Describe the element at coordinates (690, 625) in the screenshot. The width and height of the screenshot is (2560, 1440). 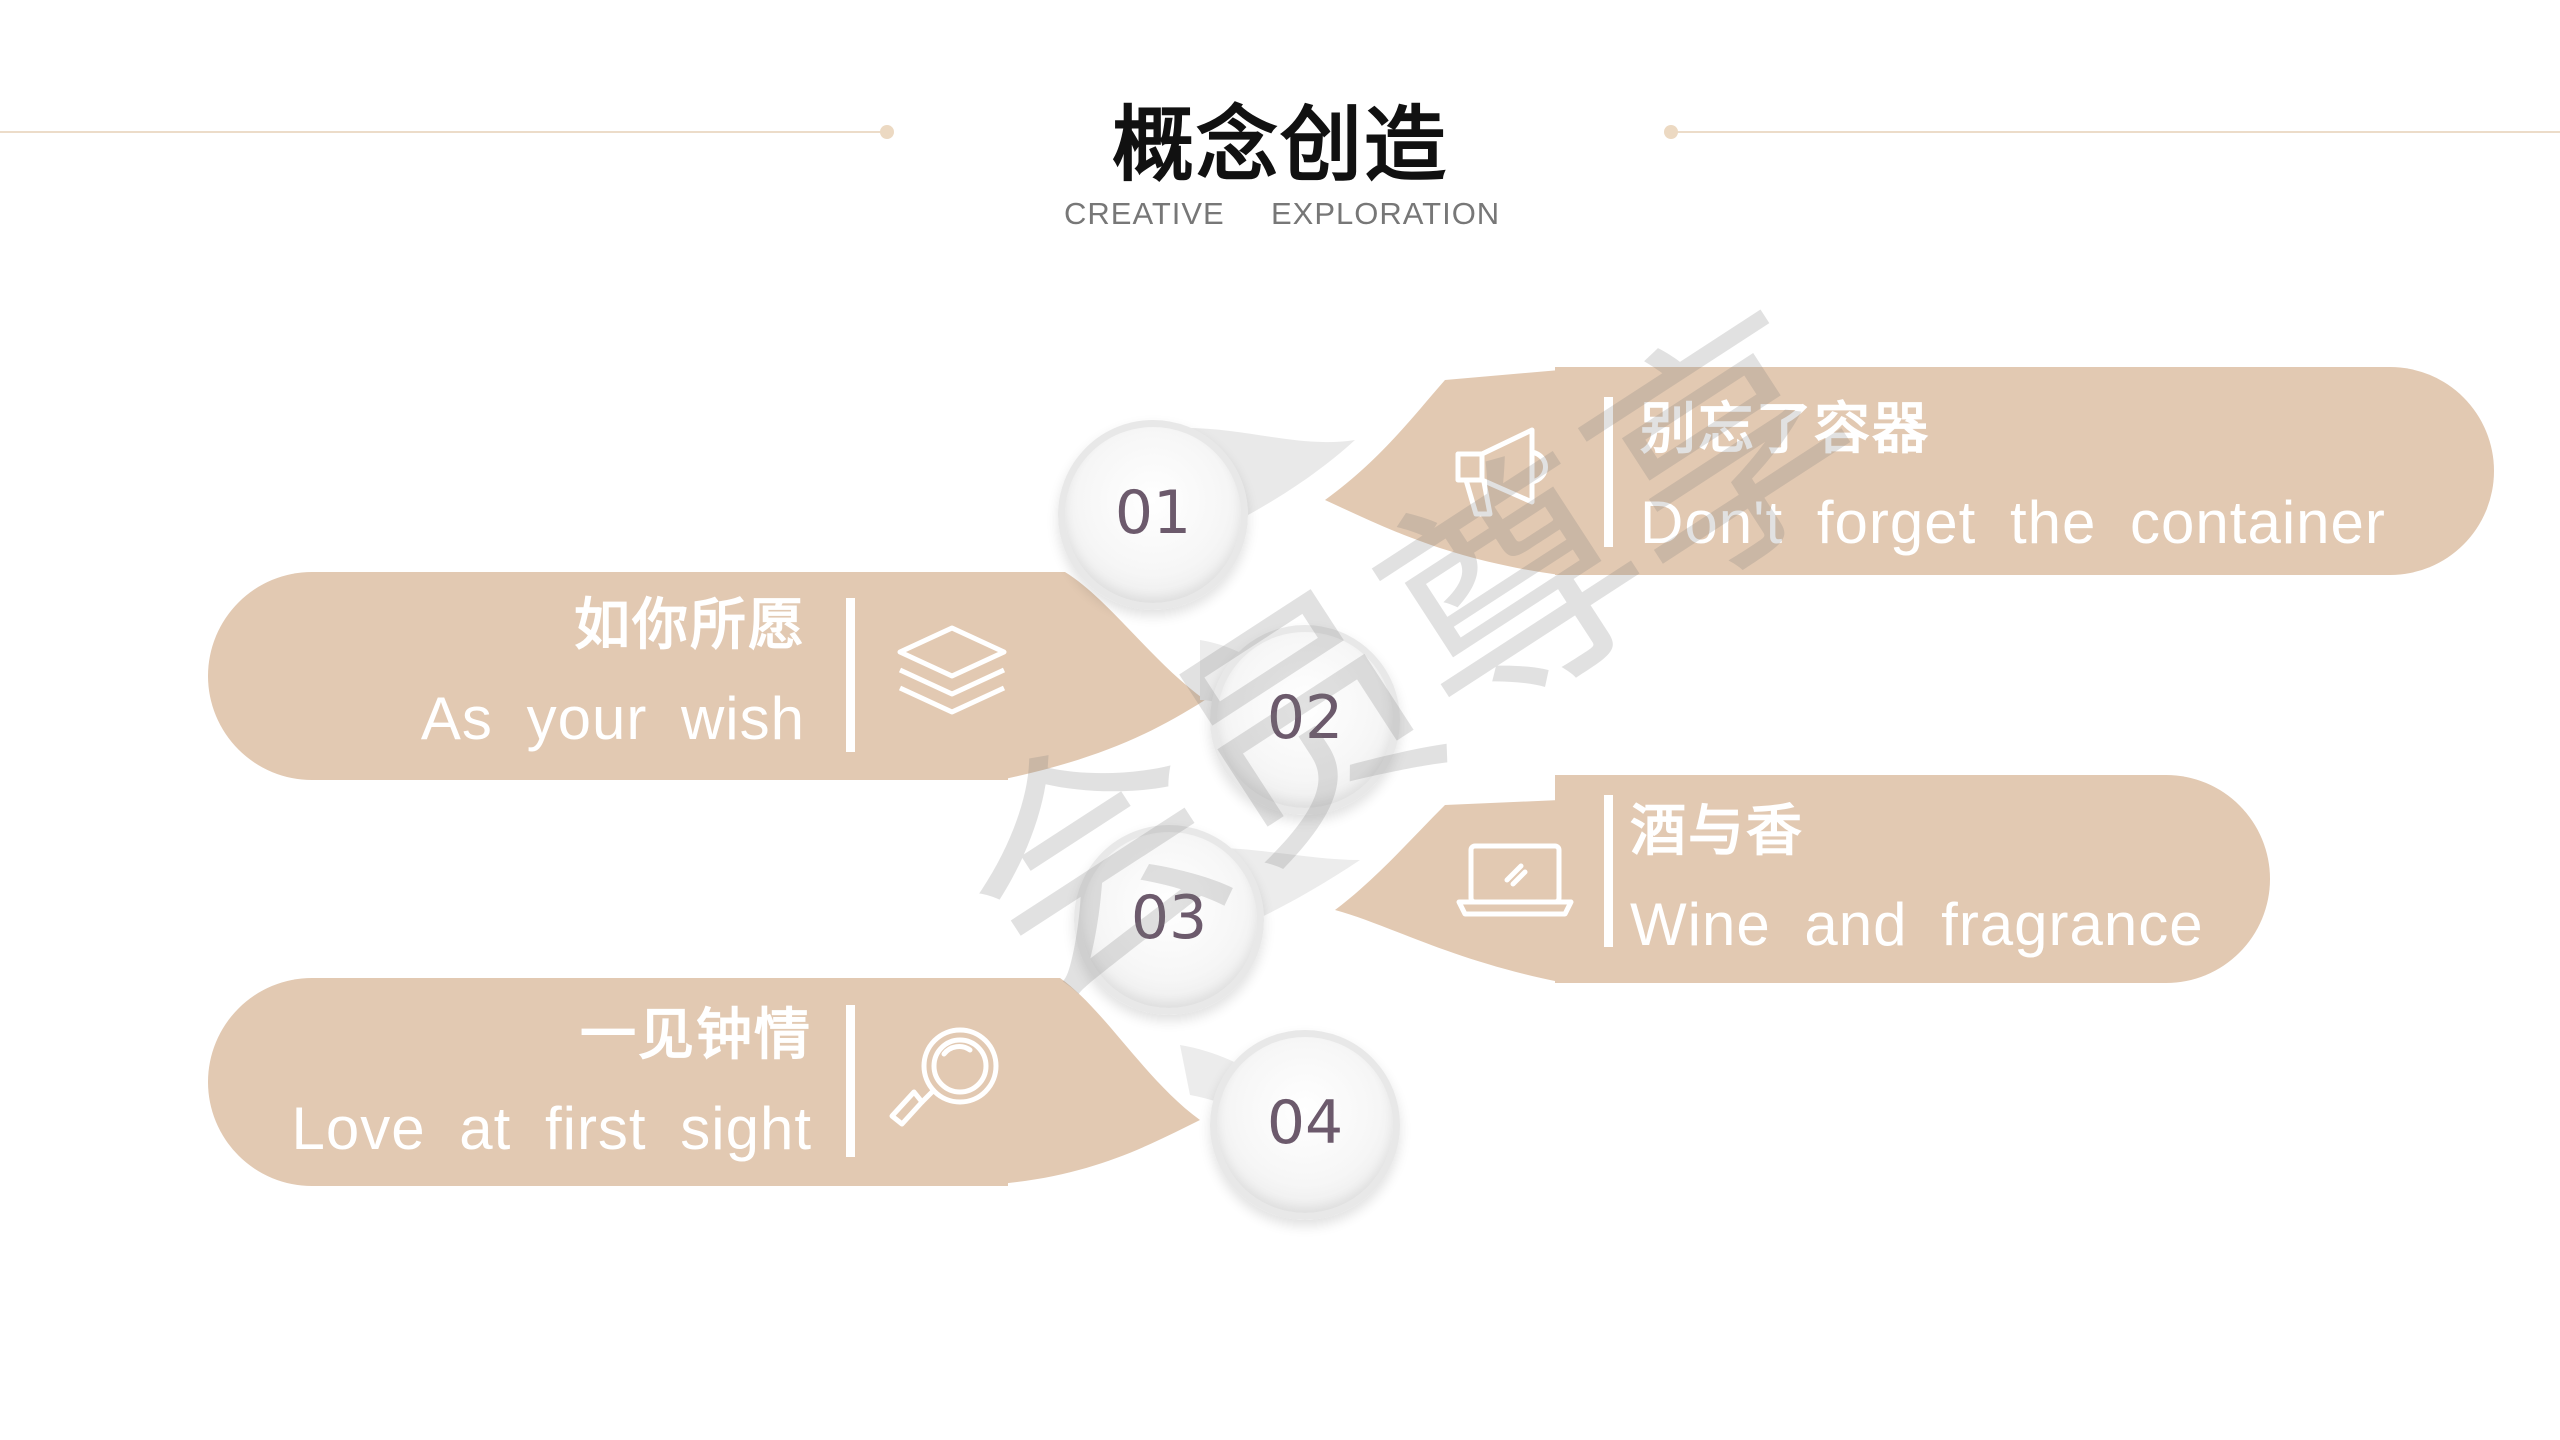
I see `item-02-title-zh: 如你所愿` at that location.